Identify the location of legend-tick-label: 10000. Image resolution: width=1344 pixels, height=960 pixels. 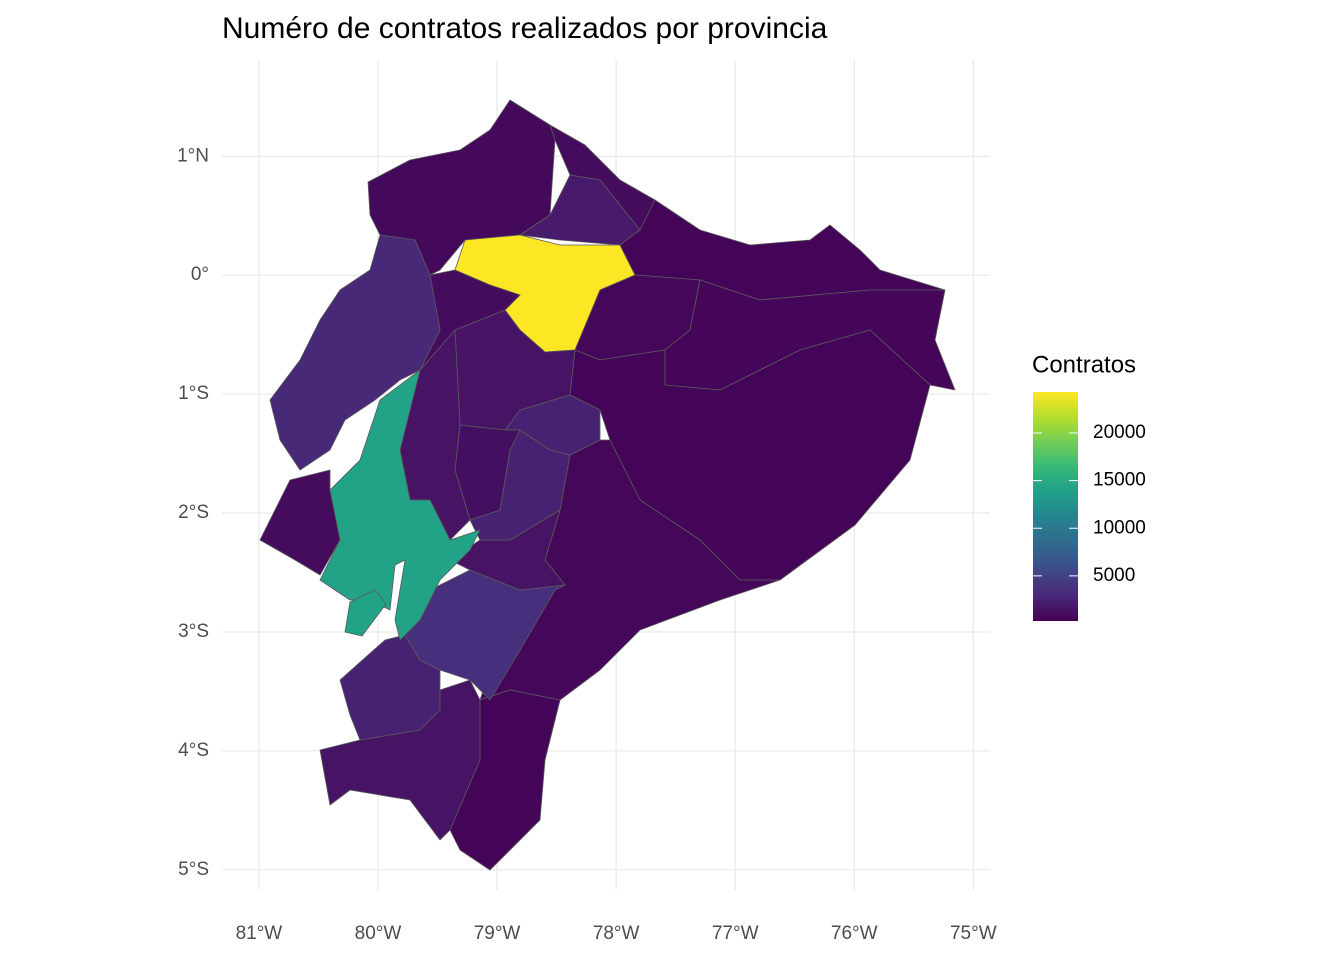
(1119, 527).